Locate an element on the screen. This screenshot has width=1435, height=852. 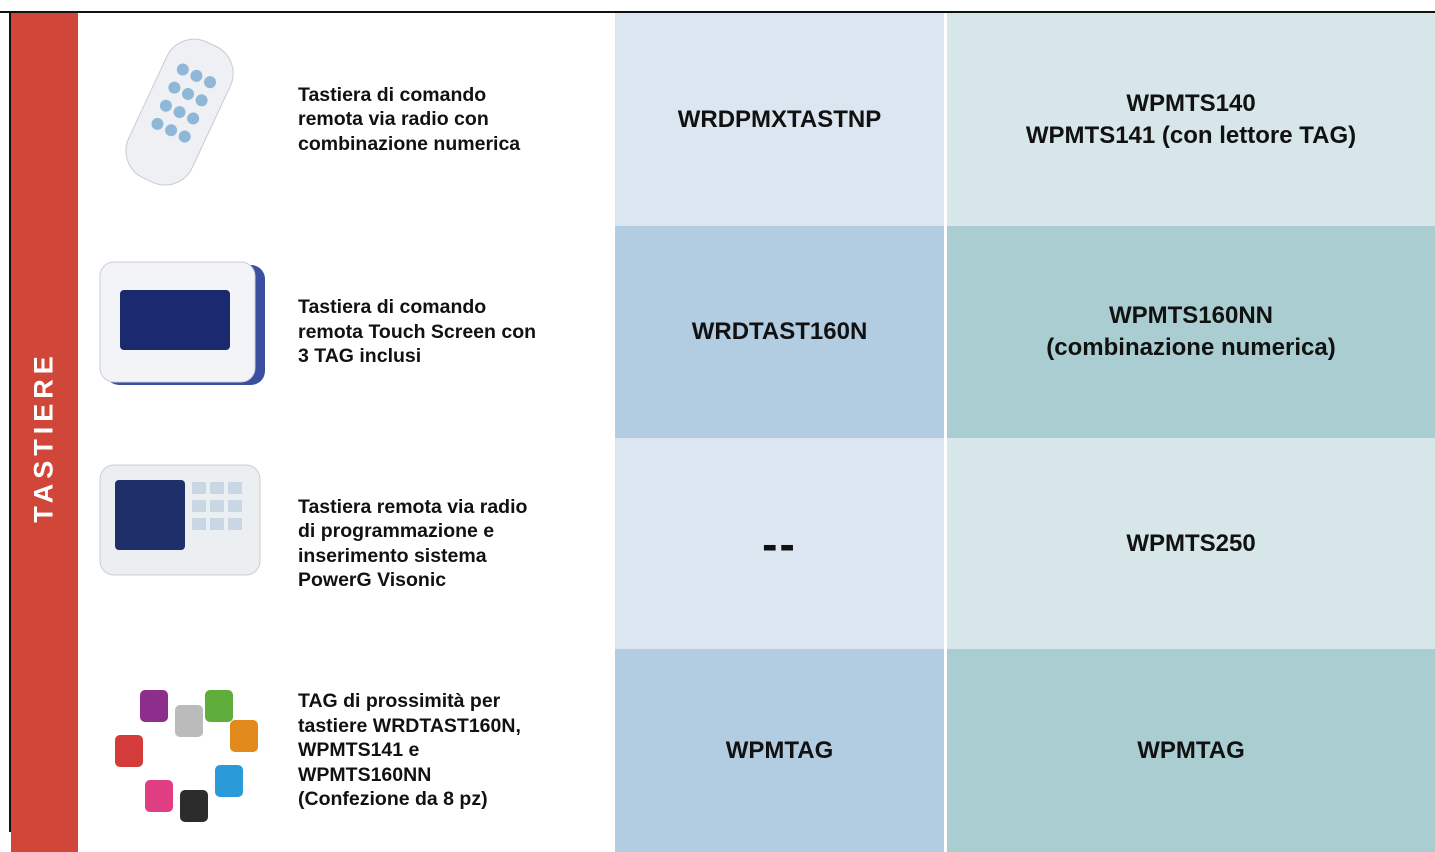
description-line: tastiere WRDTAST160N, is located at coordinates (409, 725).